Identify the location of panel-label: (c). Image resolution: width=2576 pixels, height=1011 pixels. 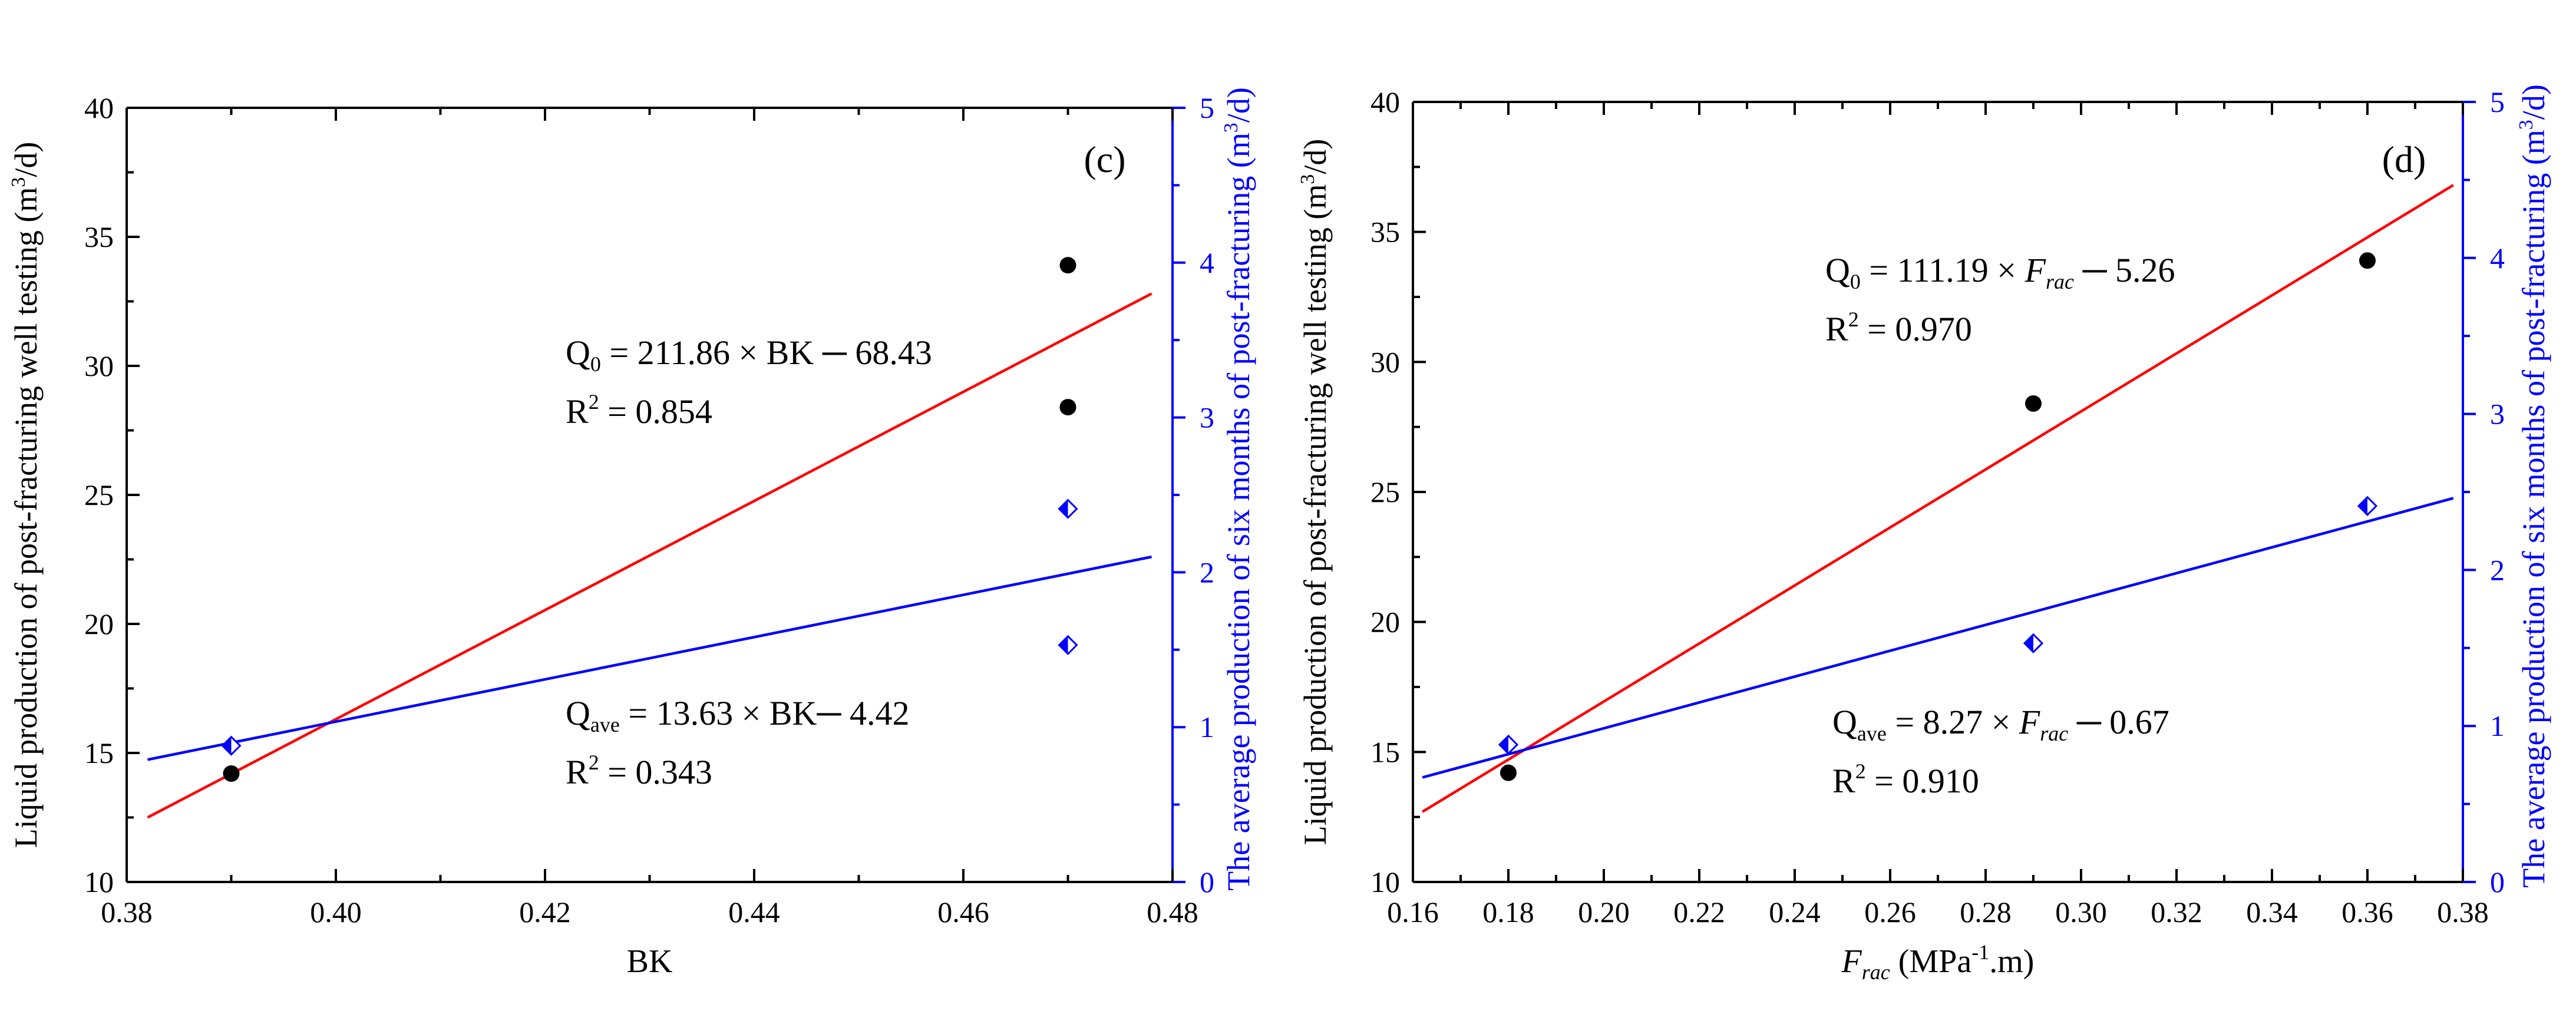
(1104, 159).